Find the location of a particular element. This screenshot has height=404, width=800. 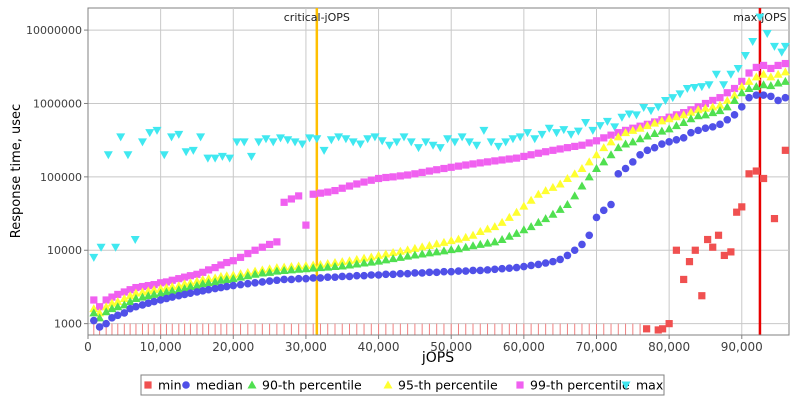

x-axis-label: jOPS is located at coordinates (437, 358).